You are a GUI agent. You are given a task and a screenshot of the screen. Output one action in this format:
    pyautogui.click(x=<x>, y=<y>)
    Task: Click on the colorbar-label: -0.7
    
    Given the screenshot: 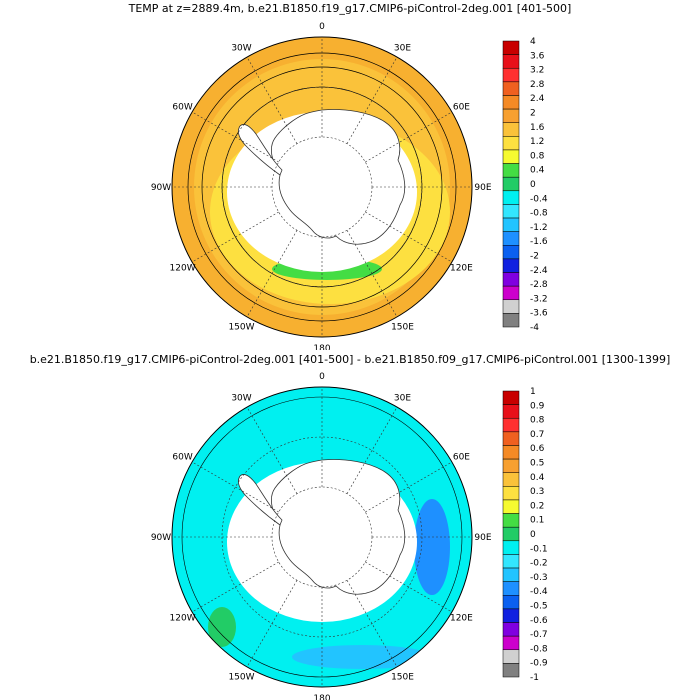 What is the action you would take?
    pyautogui.click(x=539, y=635)
    